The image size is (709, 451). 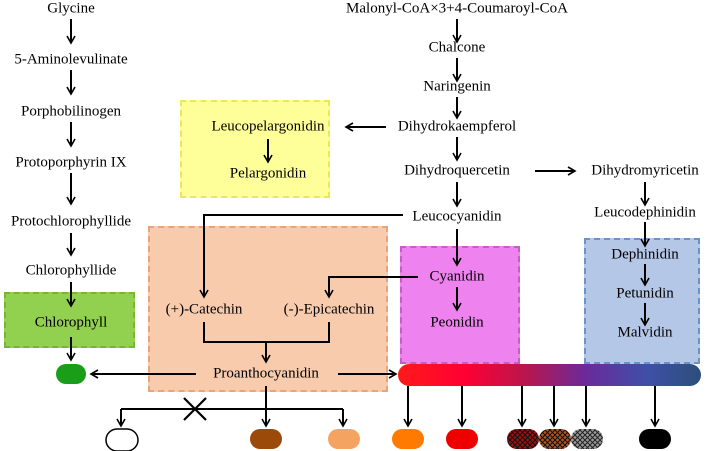 What do you see at coordinates (266, 373) in the screenshot?
I see `proanthocyanidin-label: Proanthocyanidin` at bounding box center [266, 373].